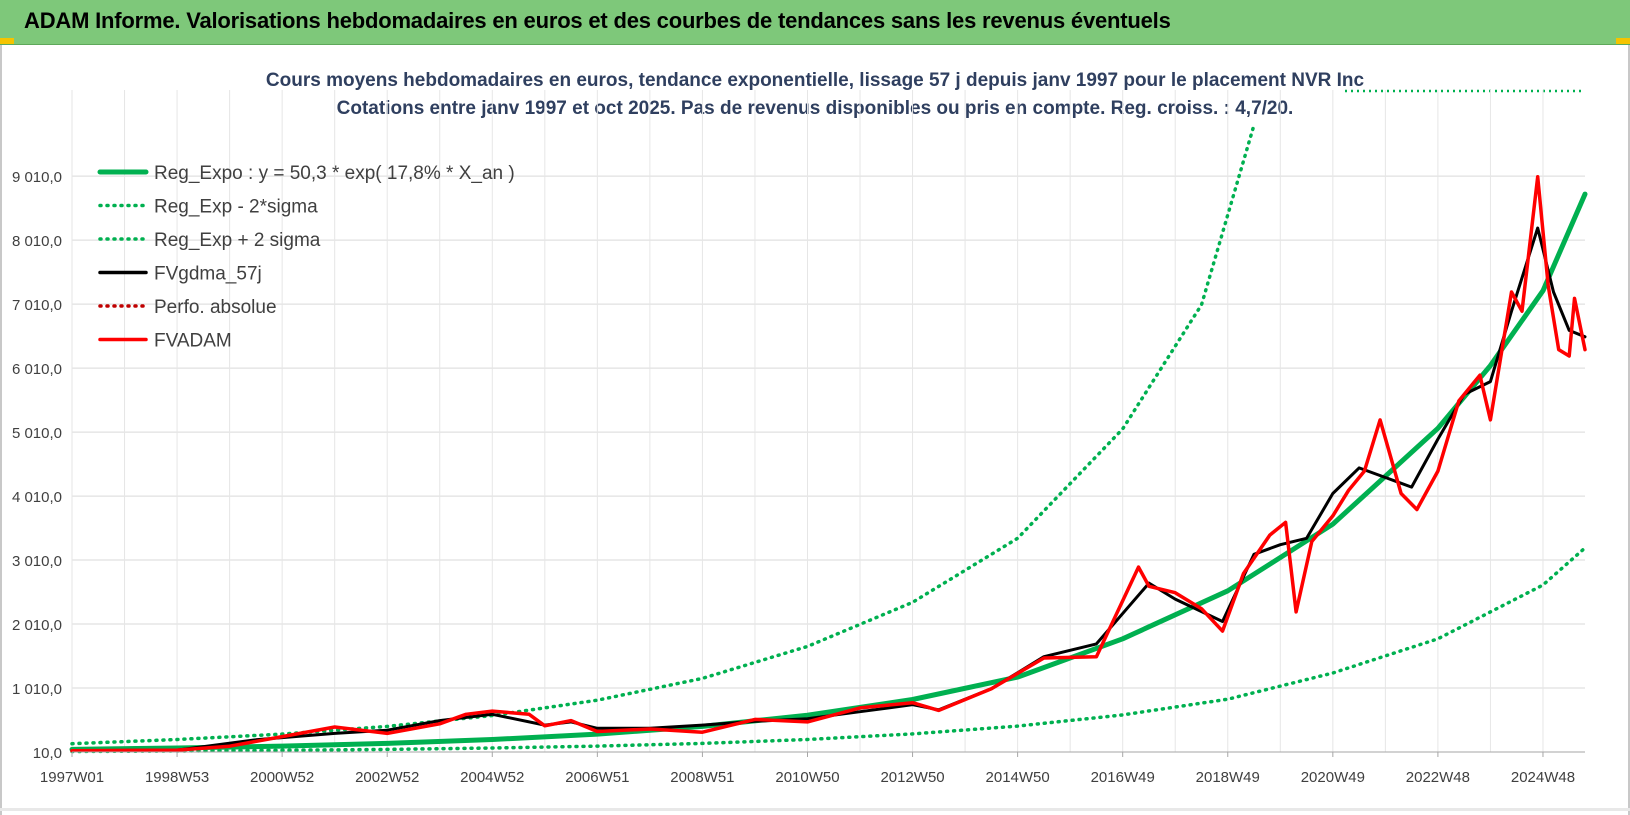 The height and width of the screenshot is (815, 1630). I want to click on legend-label: FVADAM, so click(193, 341).